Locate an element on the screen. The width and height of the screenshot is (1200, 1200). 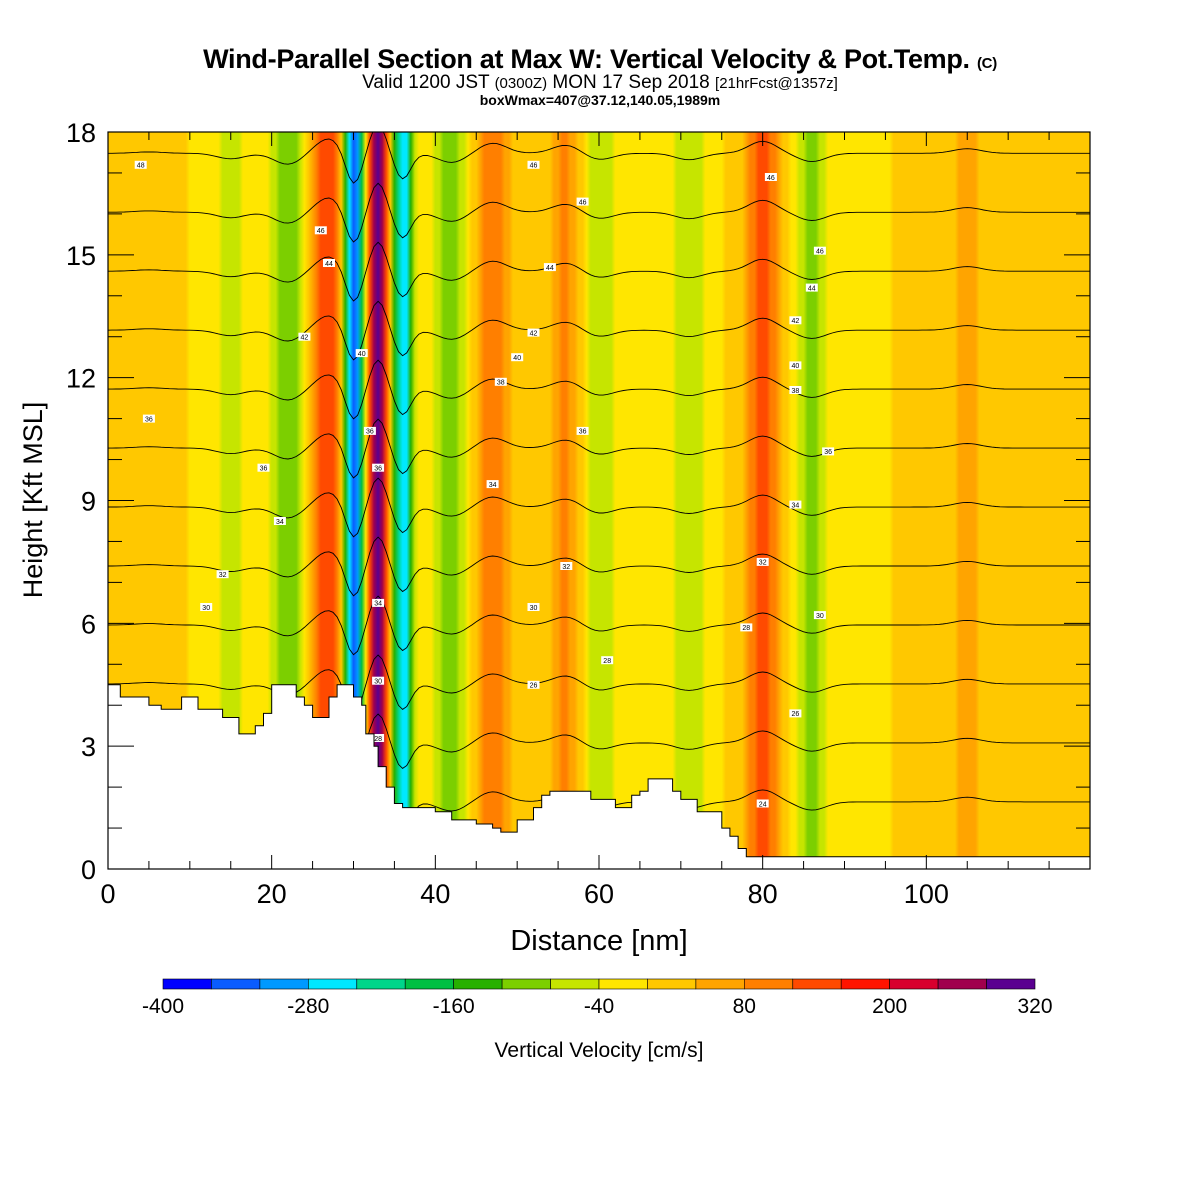
colorbar-tick-label: -280 is located at coordinates (308, 1006).